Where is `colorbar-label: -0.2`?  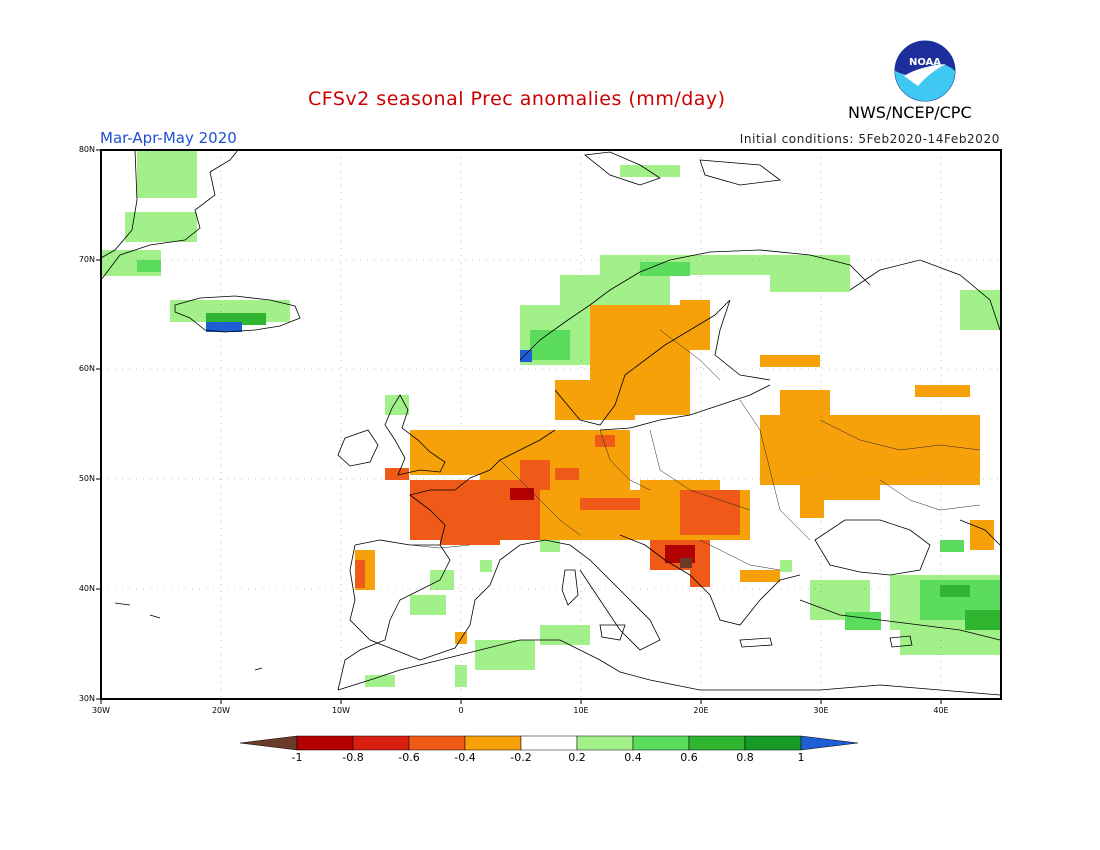 colorbar-label: -0.2 is located at coordinates (521, 757).